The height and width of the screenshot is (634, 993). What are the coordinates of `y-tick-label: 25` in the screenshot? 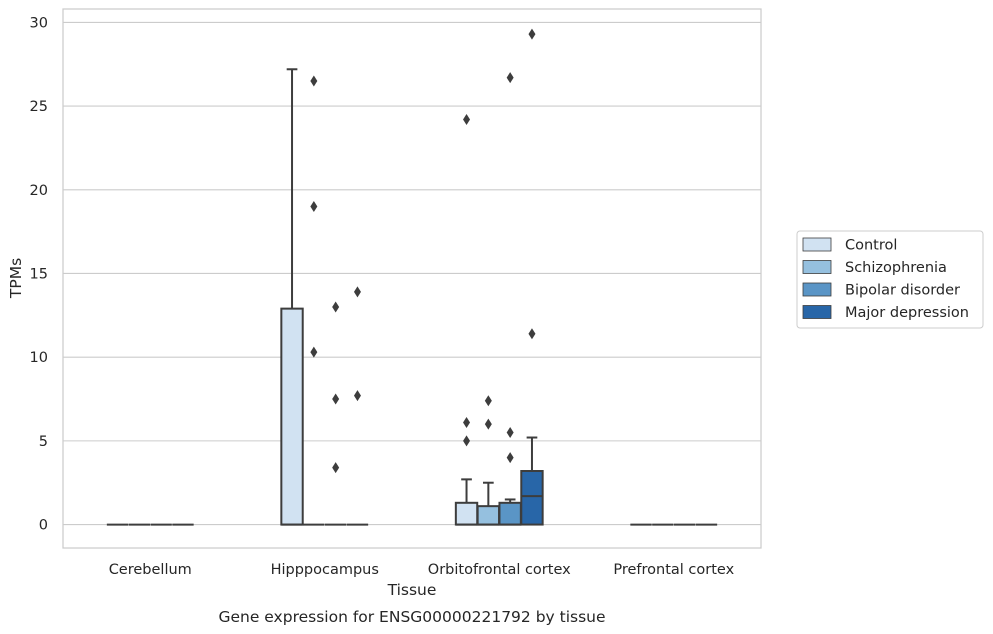 It's located at (39, 107).